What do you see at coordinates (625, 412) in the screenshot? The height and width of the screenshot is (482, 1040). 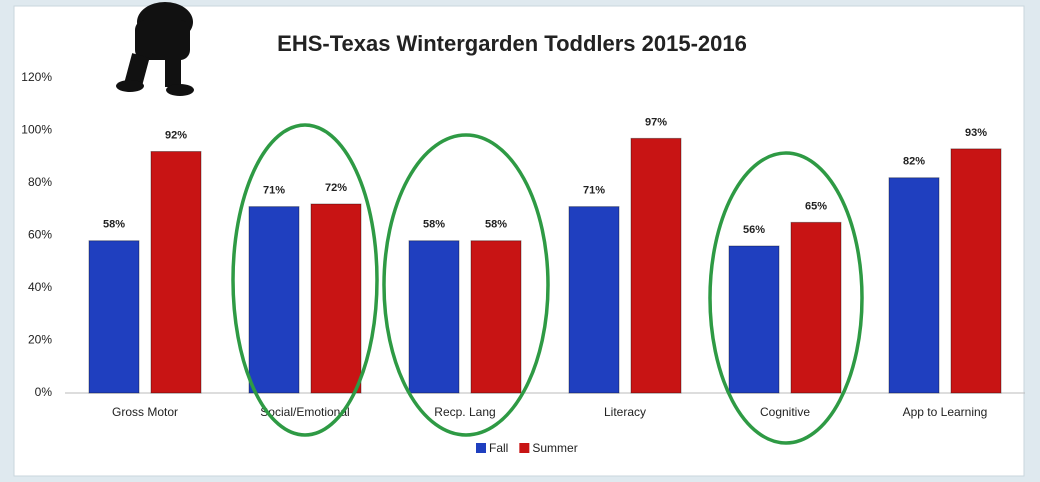 I see `x-tick-label: Literacy` at bounding box center [625, 412].